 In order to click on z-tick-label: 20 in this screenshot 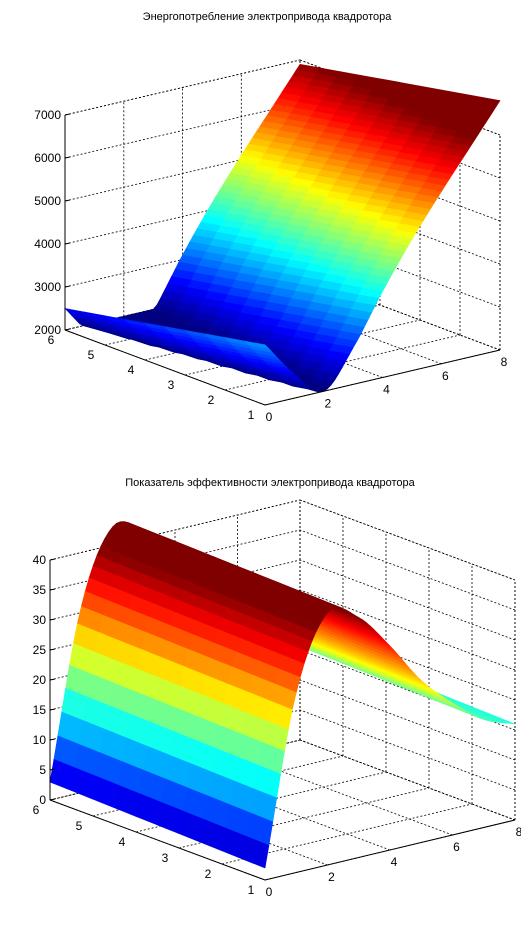, I will do `click(40, 680)`.